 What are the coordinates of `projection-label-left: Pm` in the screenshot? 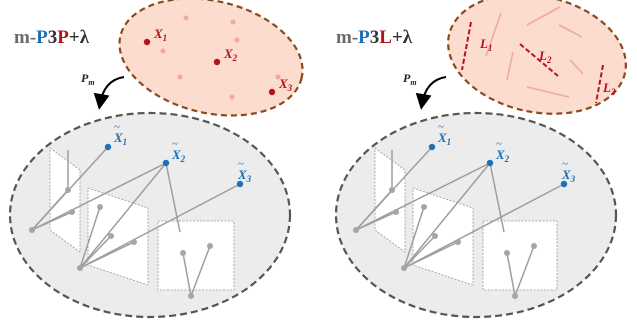 It's located at (88, 79).